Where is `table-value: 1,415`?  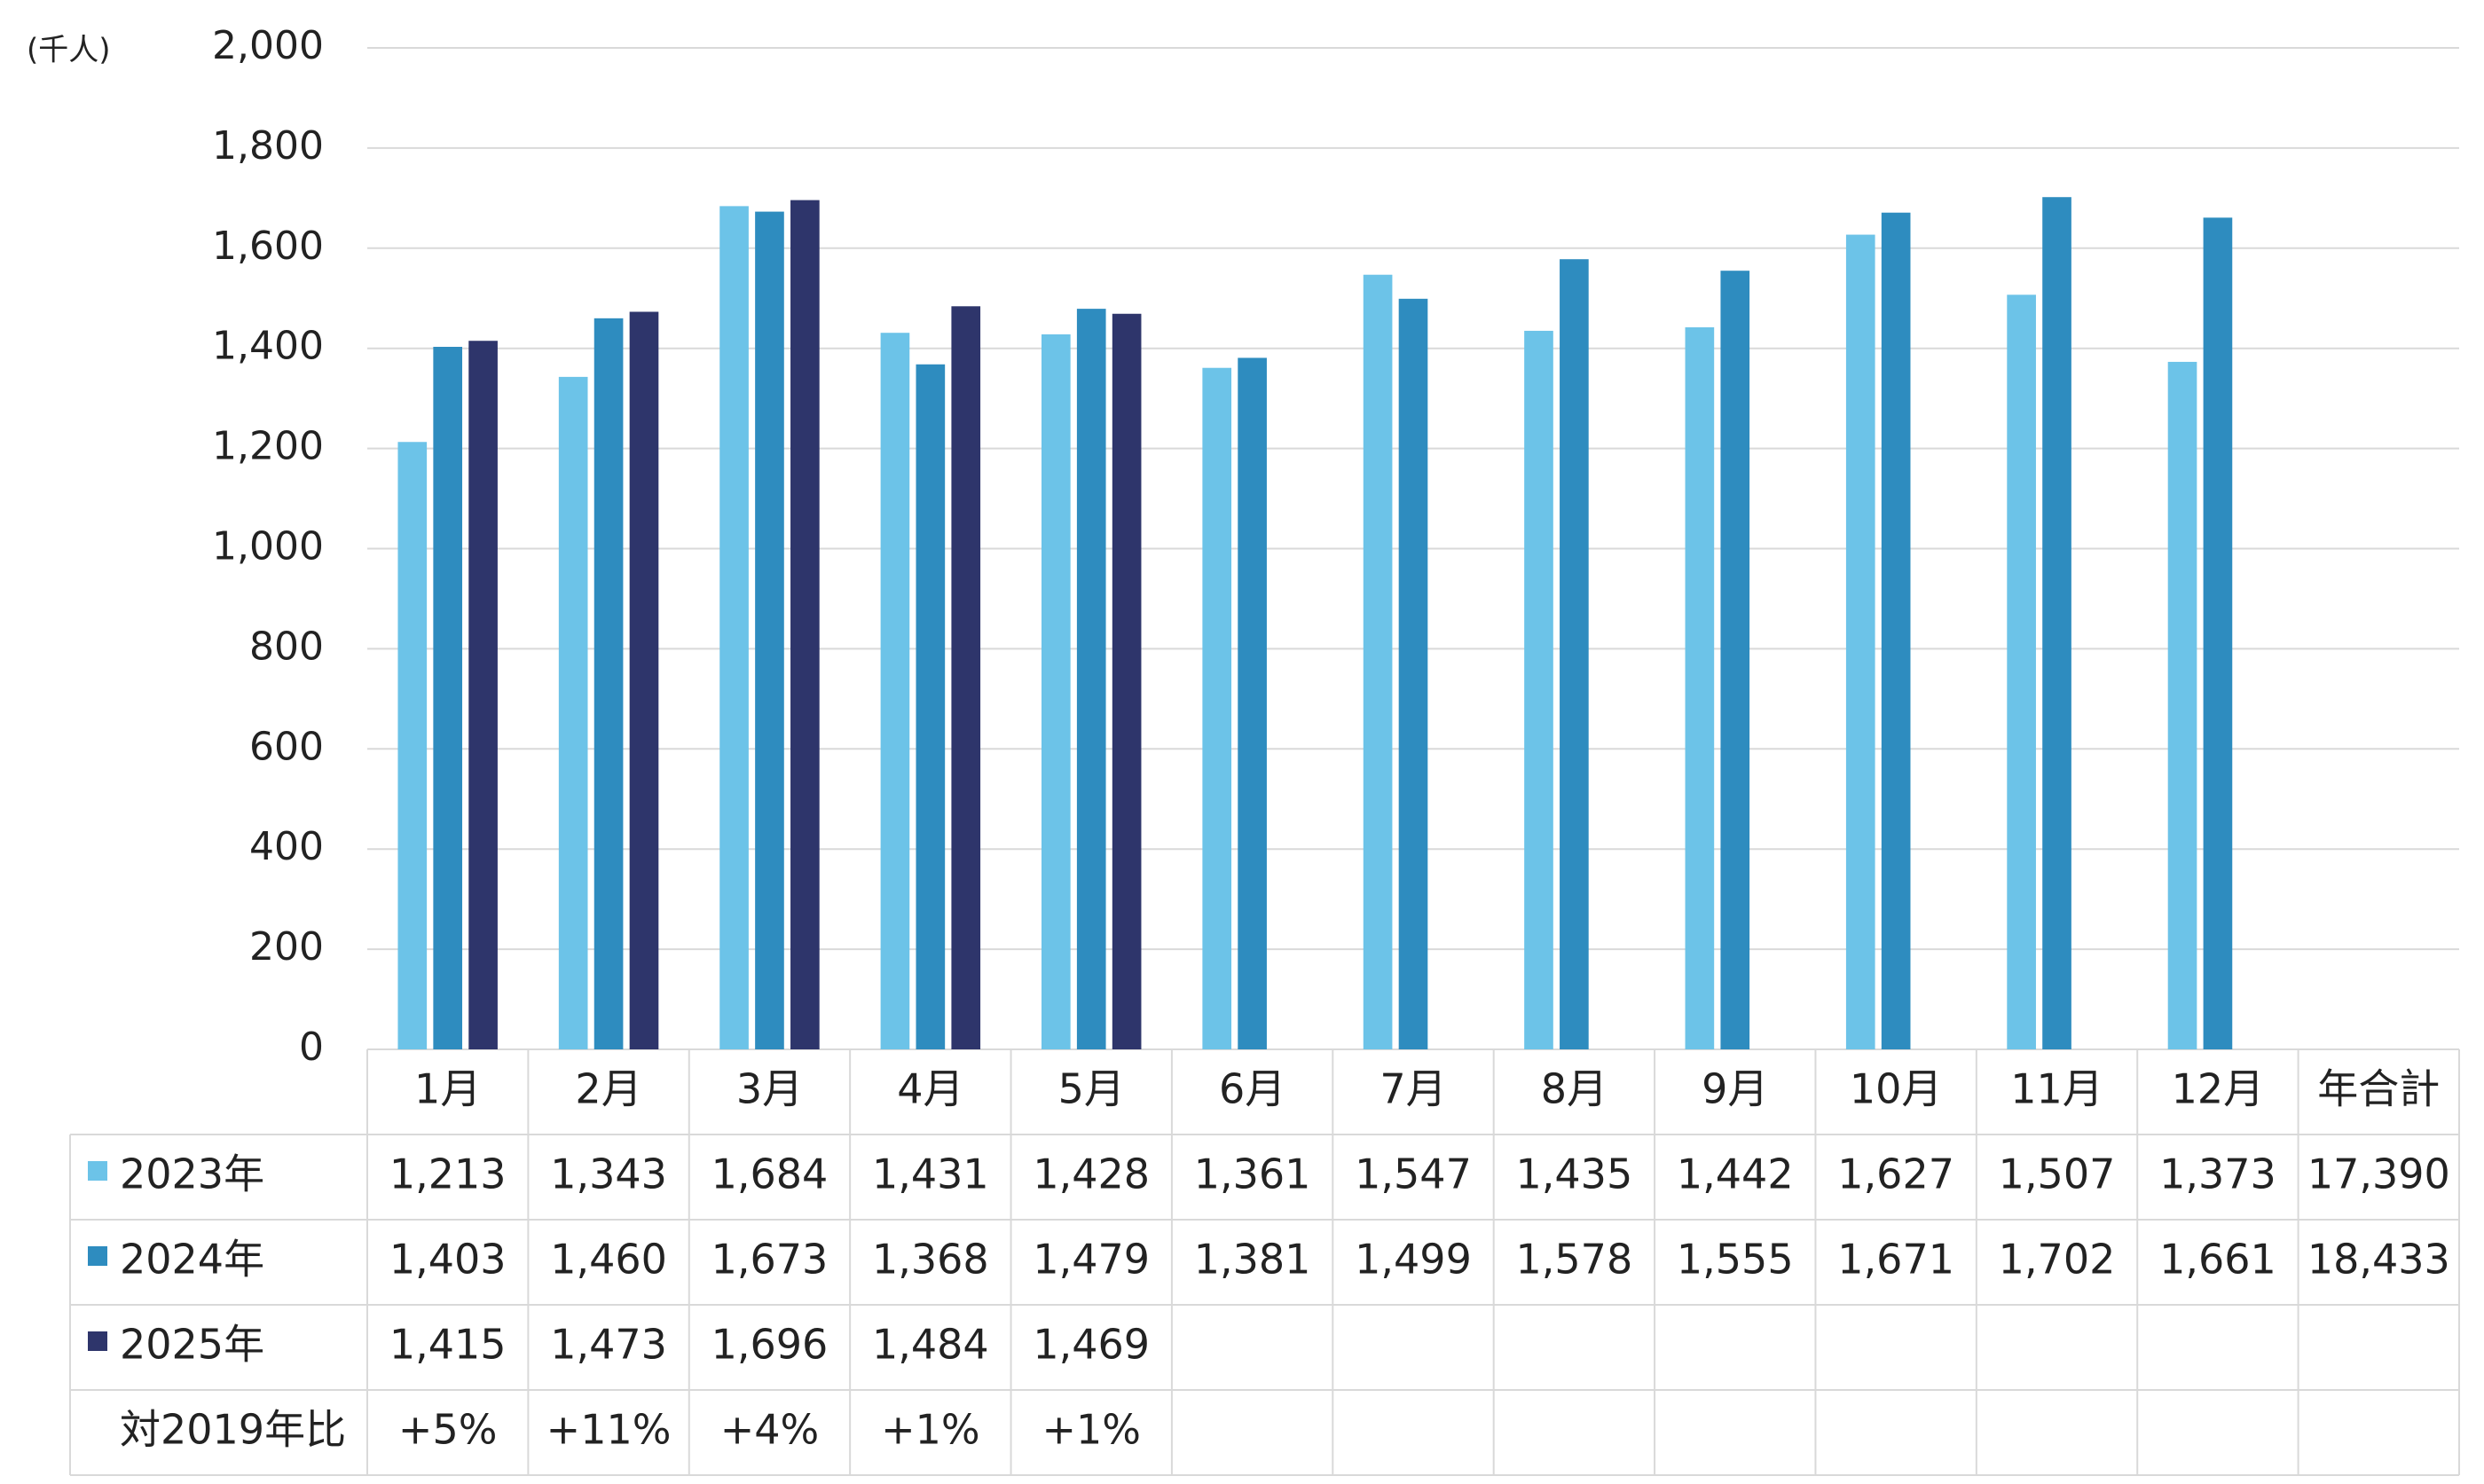 table-value: 1,415 is located at coordinates (448, 1345).